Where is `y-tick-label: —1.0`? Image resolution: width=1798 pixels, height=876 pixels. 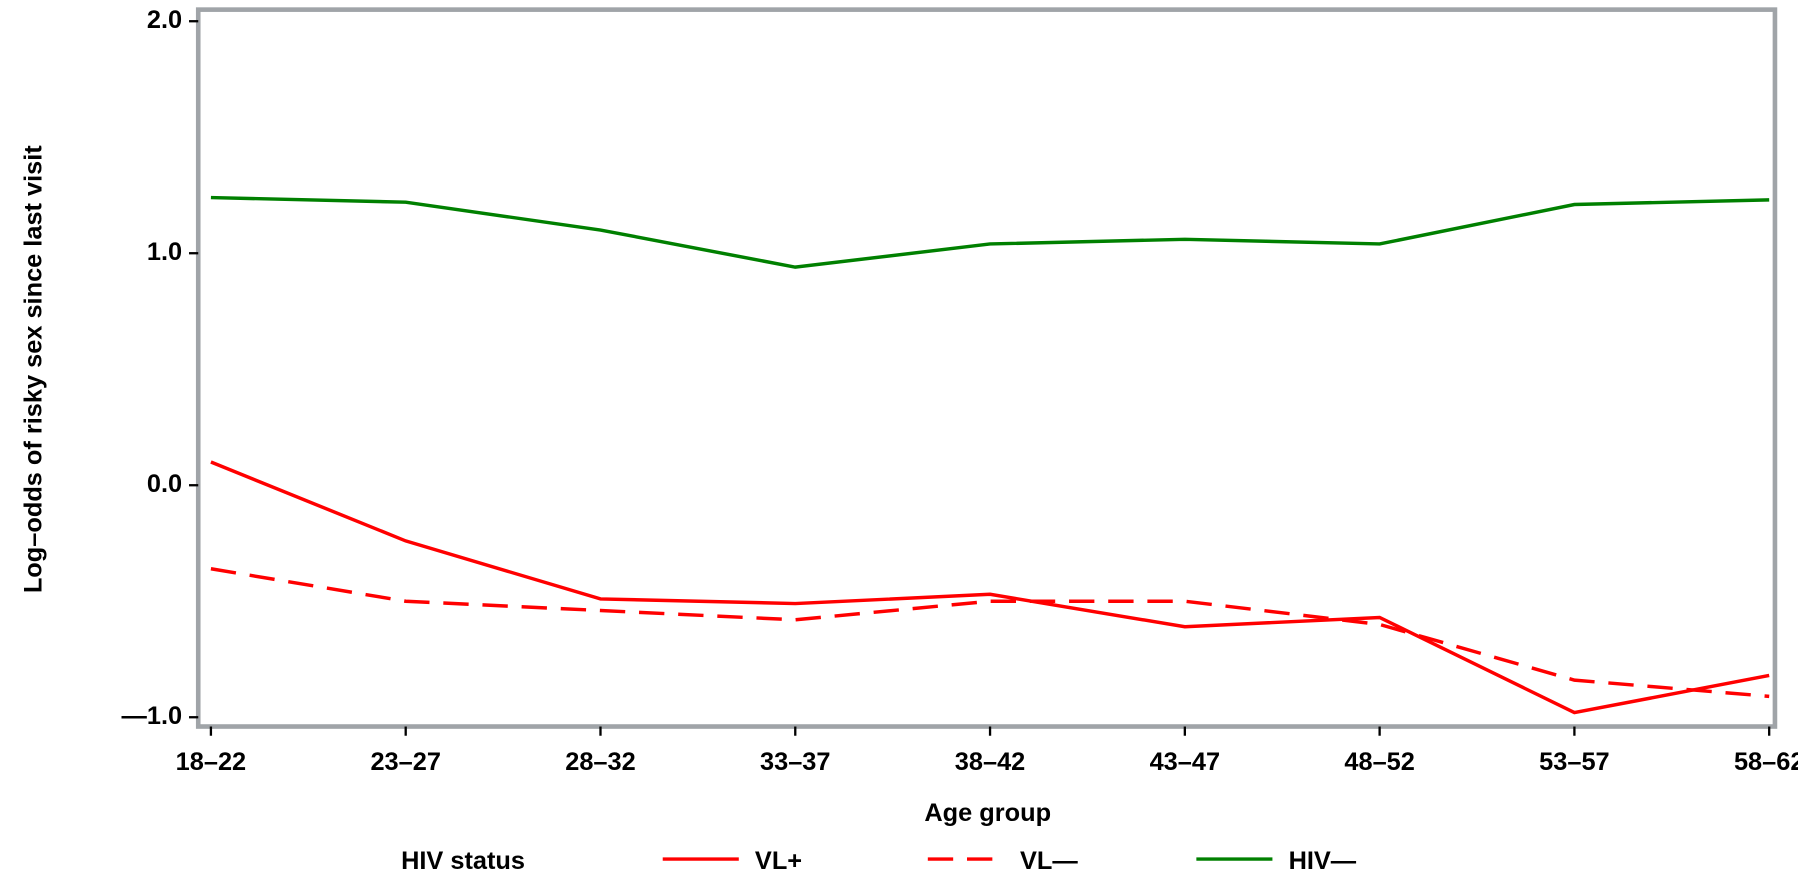 y-tick-label: —1.0 is located at coordinates (152, 716).